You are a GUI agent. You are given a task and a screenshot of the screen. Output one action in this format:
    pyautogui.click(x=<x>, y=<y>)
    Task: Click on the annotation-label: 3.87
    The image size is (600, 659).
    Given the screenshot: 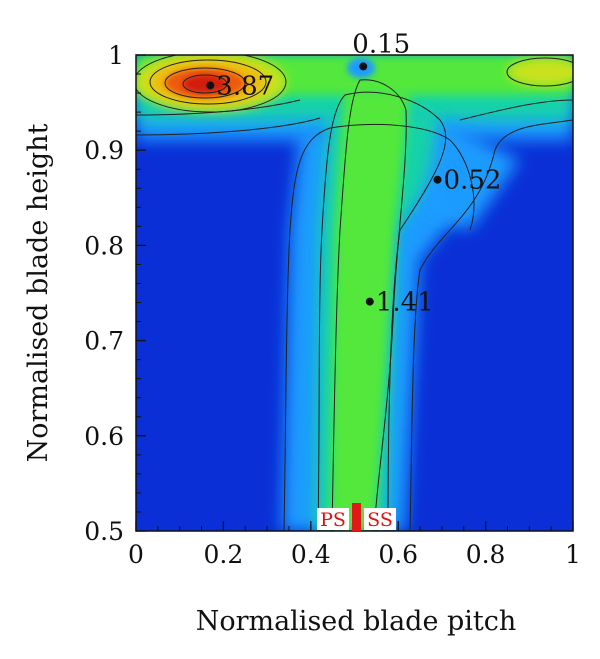 What is the action you would take?
    pyautogui.click(x=245, y=86)
    